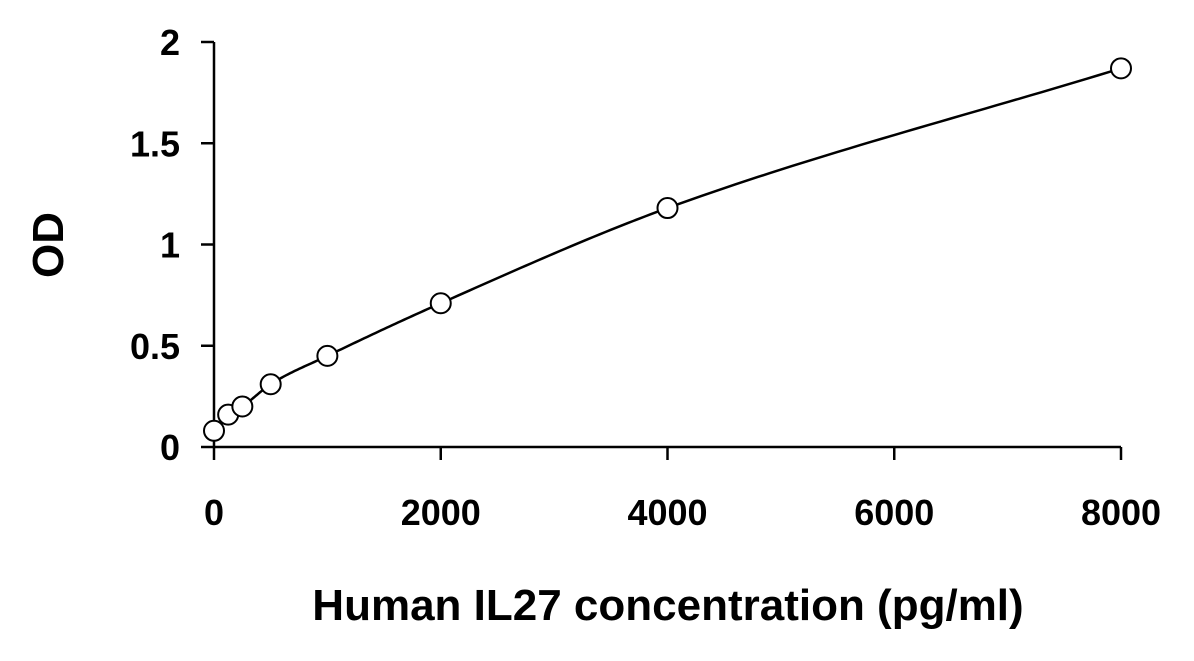 This screenshot has height=661, width=1194. I want to click on y-tick-label: 0.5, so click(155, 346).